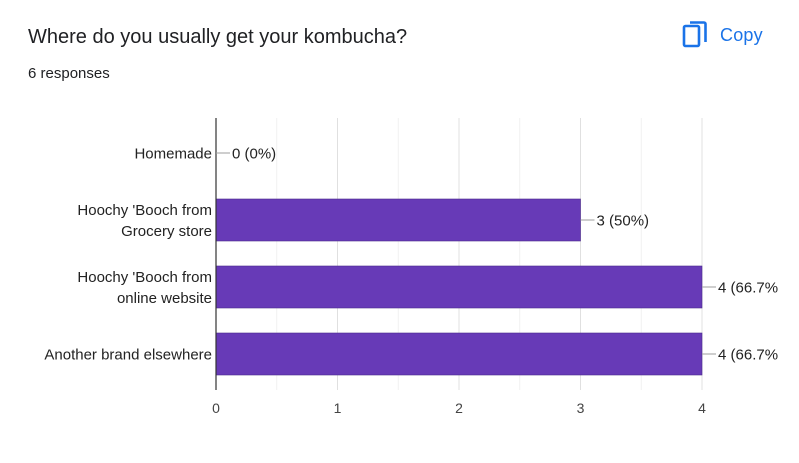  I want to click on category-label: Another brand elsewhere, so click(128, 355).